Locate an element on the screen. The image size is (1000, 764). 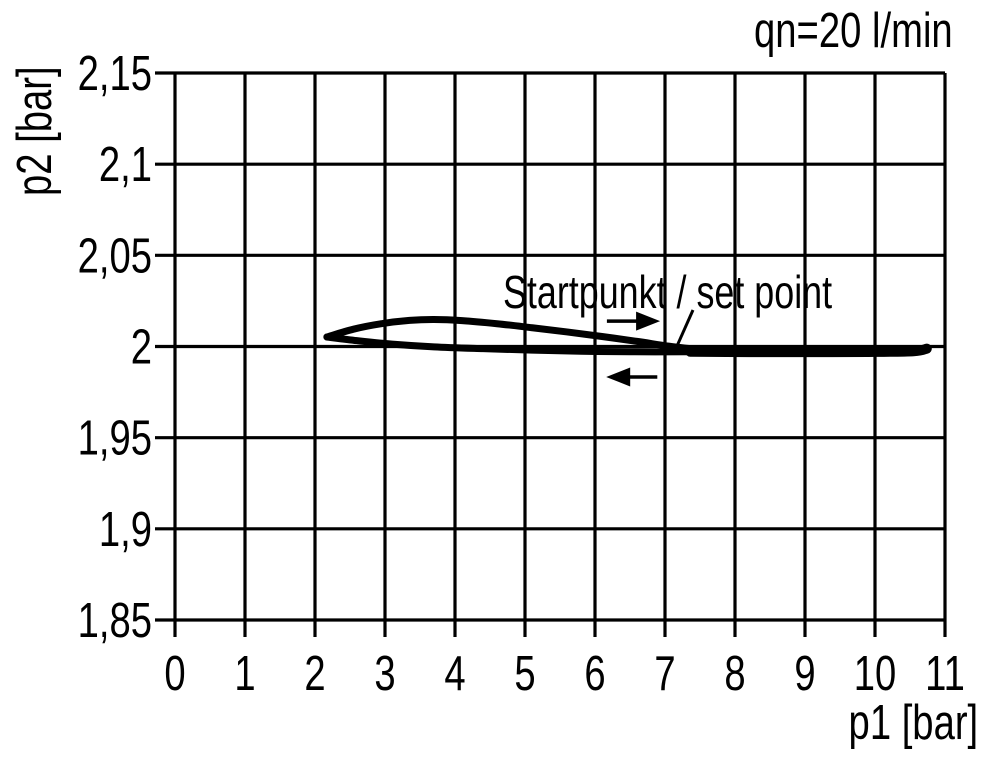
y-tick-label: 2 is located at coordinates (141, 347).